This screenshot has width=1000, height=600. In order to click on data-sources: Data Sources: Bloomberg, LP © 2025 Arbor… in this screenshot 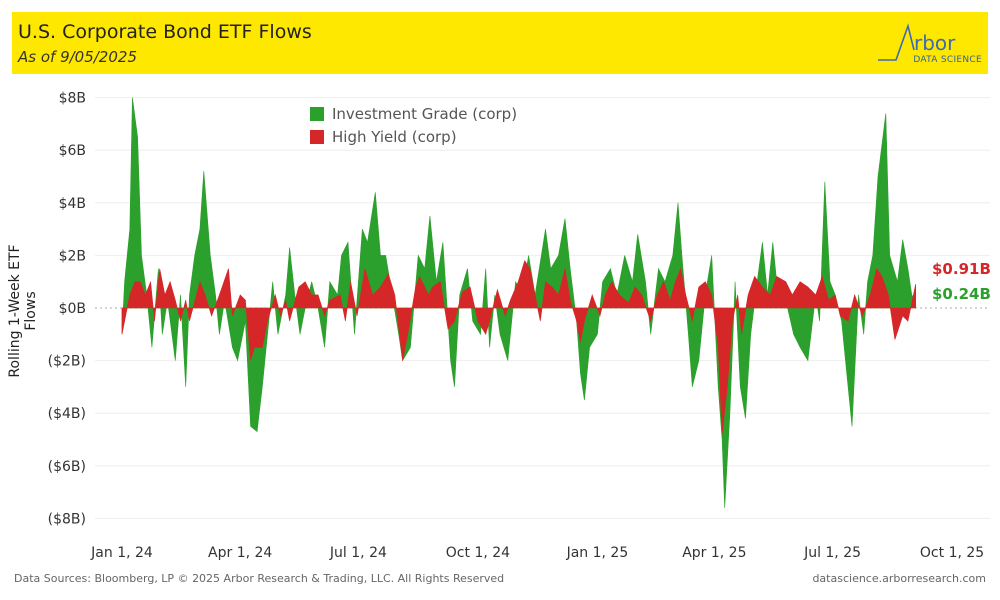, I will do `click(259, 578)`.